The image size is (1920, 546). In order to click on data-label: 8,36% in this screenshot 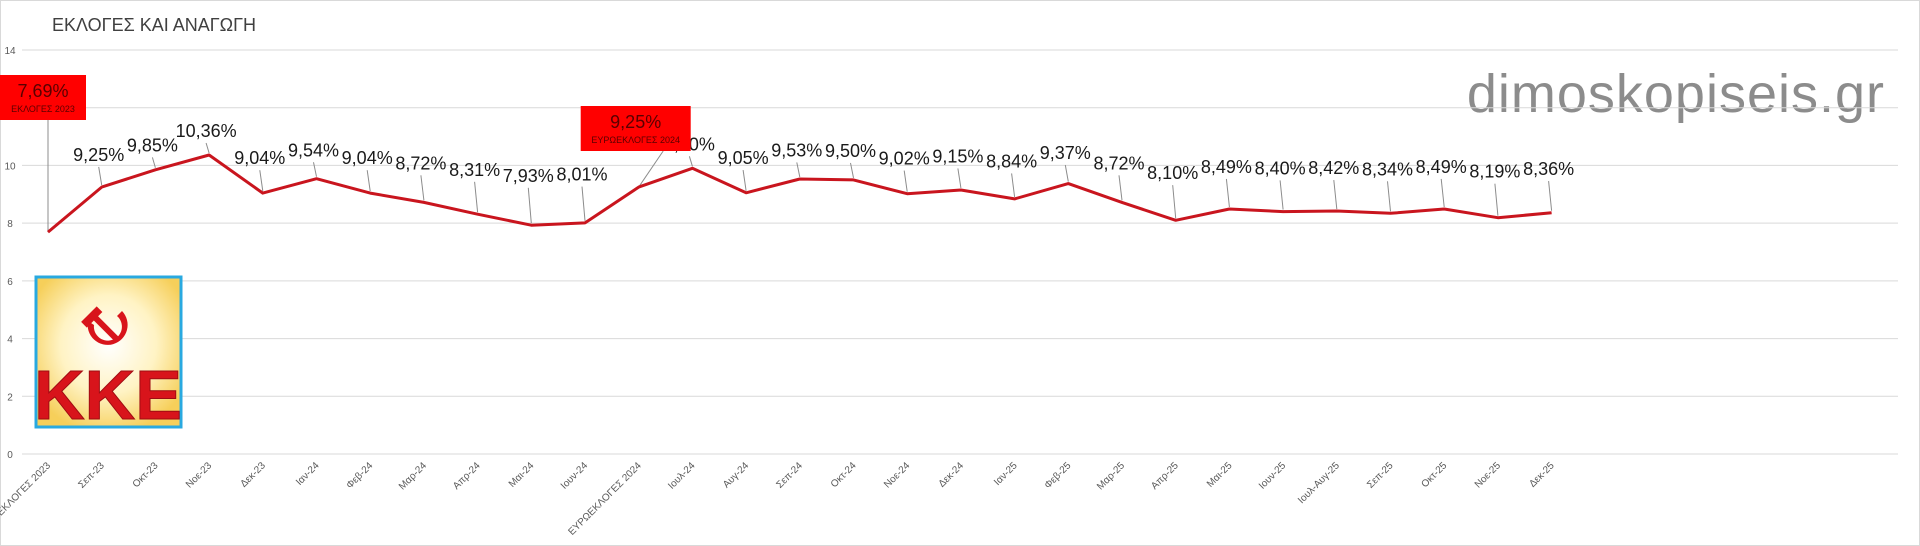, I will do `click(1548, 169)`.